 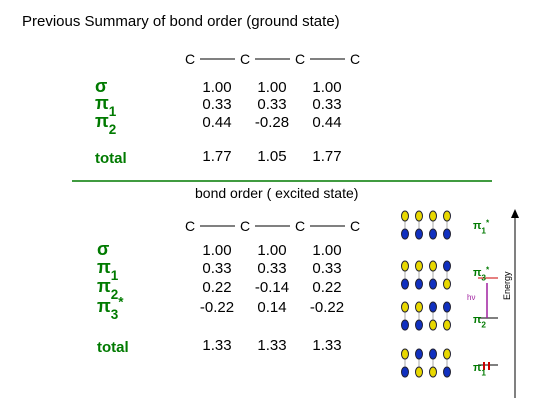 I want to click on row-label: π3*, so click(x=481, y=274).